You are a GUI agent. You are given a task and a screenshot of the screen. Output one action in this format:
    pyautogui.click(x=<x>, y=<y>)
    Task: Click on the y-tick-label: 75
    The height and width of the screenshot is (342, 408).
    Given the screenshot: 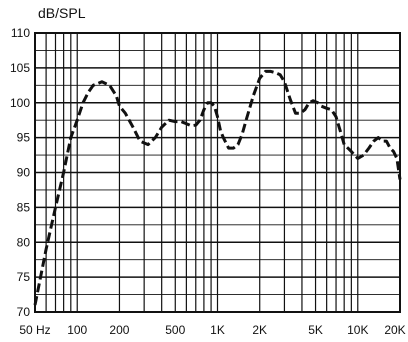 What is the action you would take?
    pyautogui.click(x=24, y=277)
    